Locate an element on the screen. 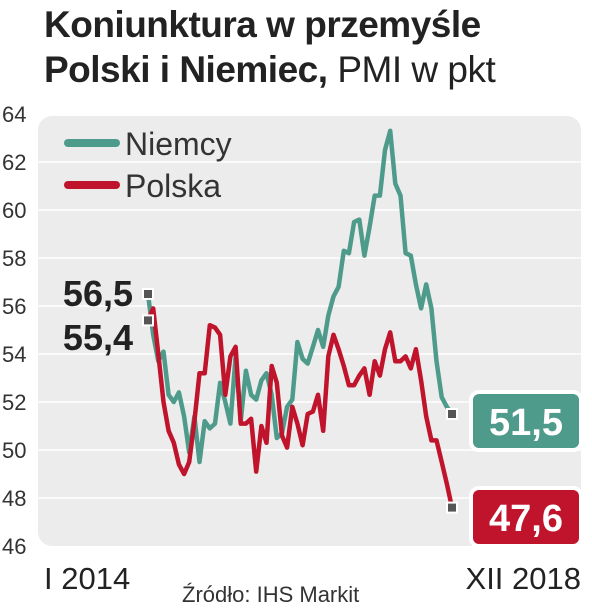 The width and height of the screenshot is (592, 613). legend: Niemcy Polska is located at coordinates (148, 165).